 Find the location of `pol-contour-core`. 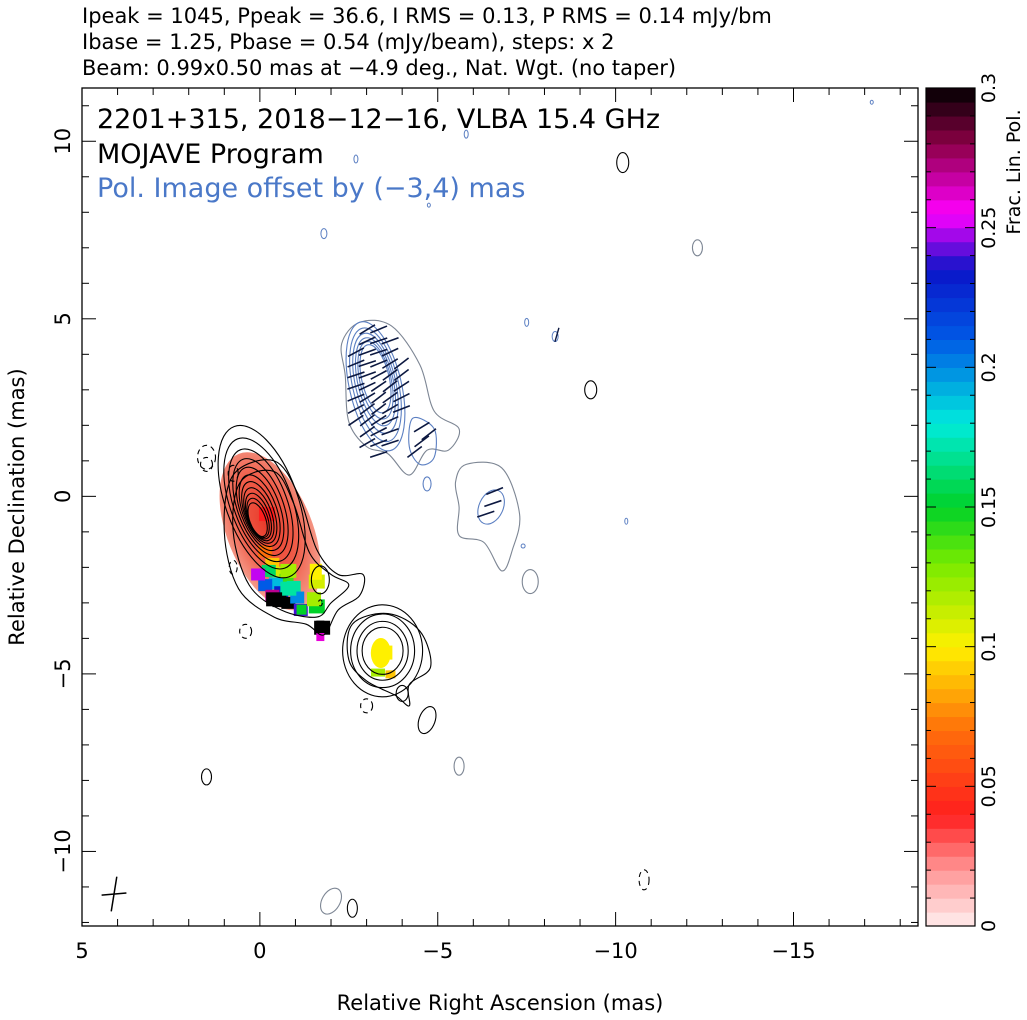

pol-contour-core is located at coordinates (375, 386).